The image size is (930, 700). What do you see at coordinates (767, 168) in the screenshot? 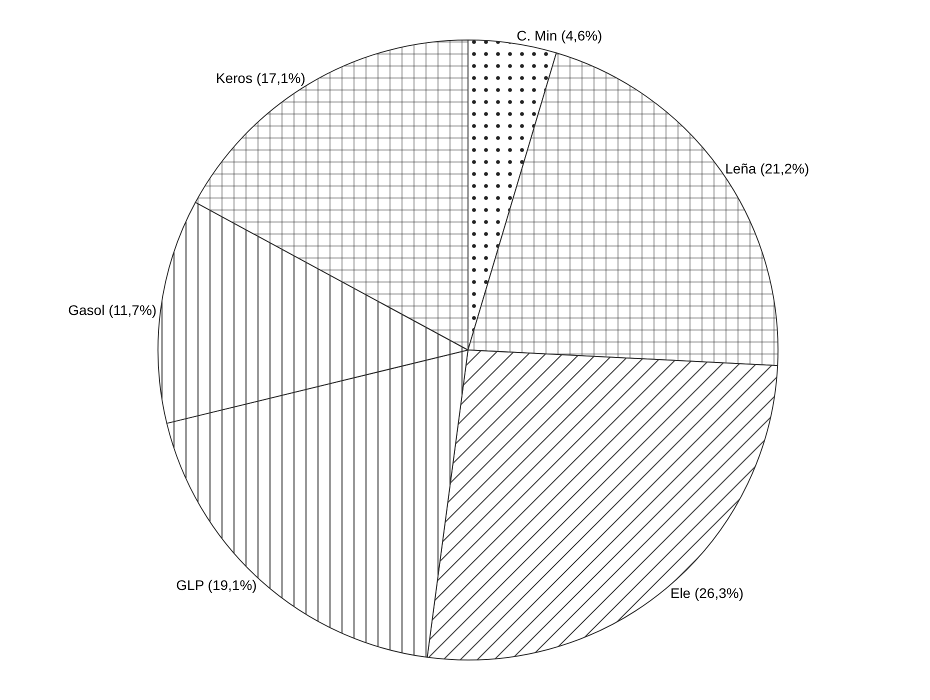
I see `slice-label: Leña (21,2%)` at bounding box center [767, 168].